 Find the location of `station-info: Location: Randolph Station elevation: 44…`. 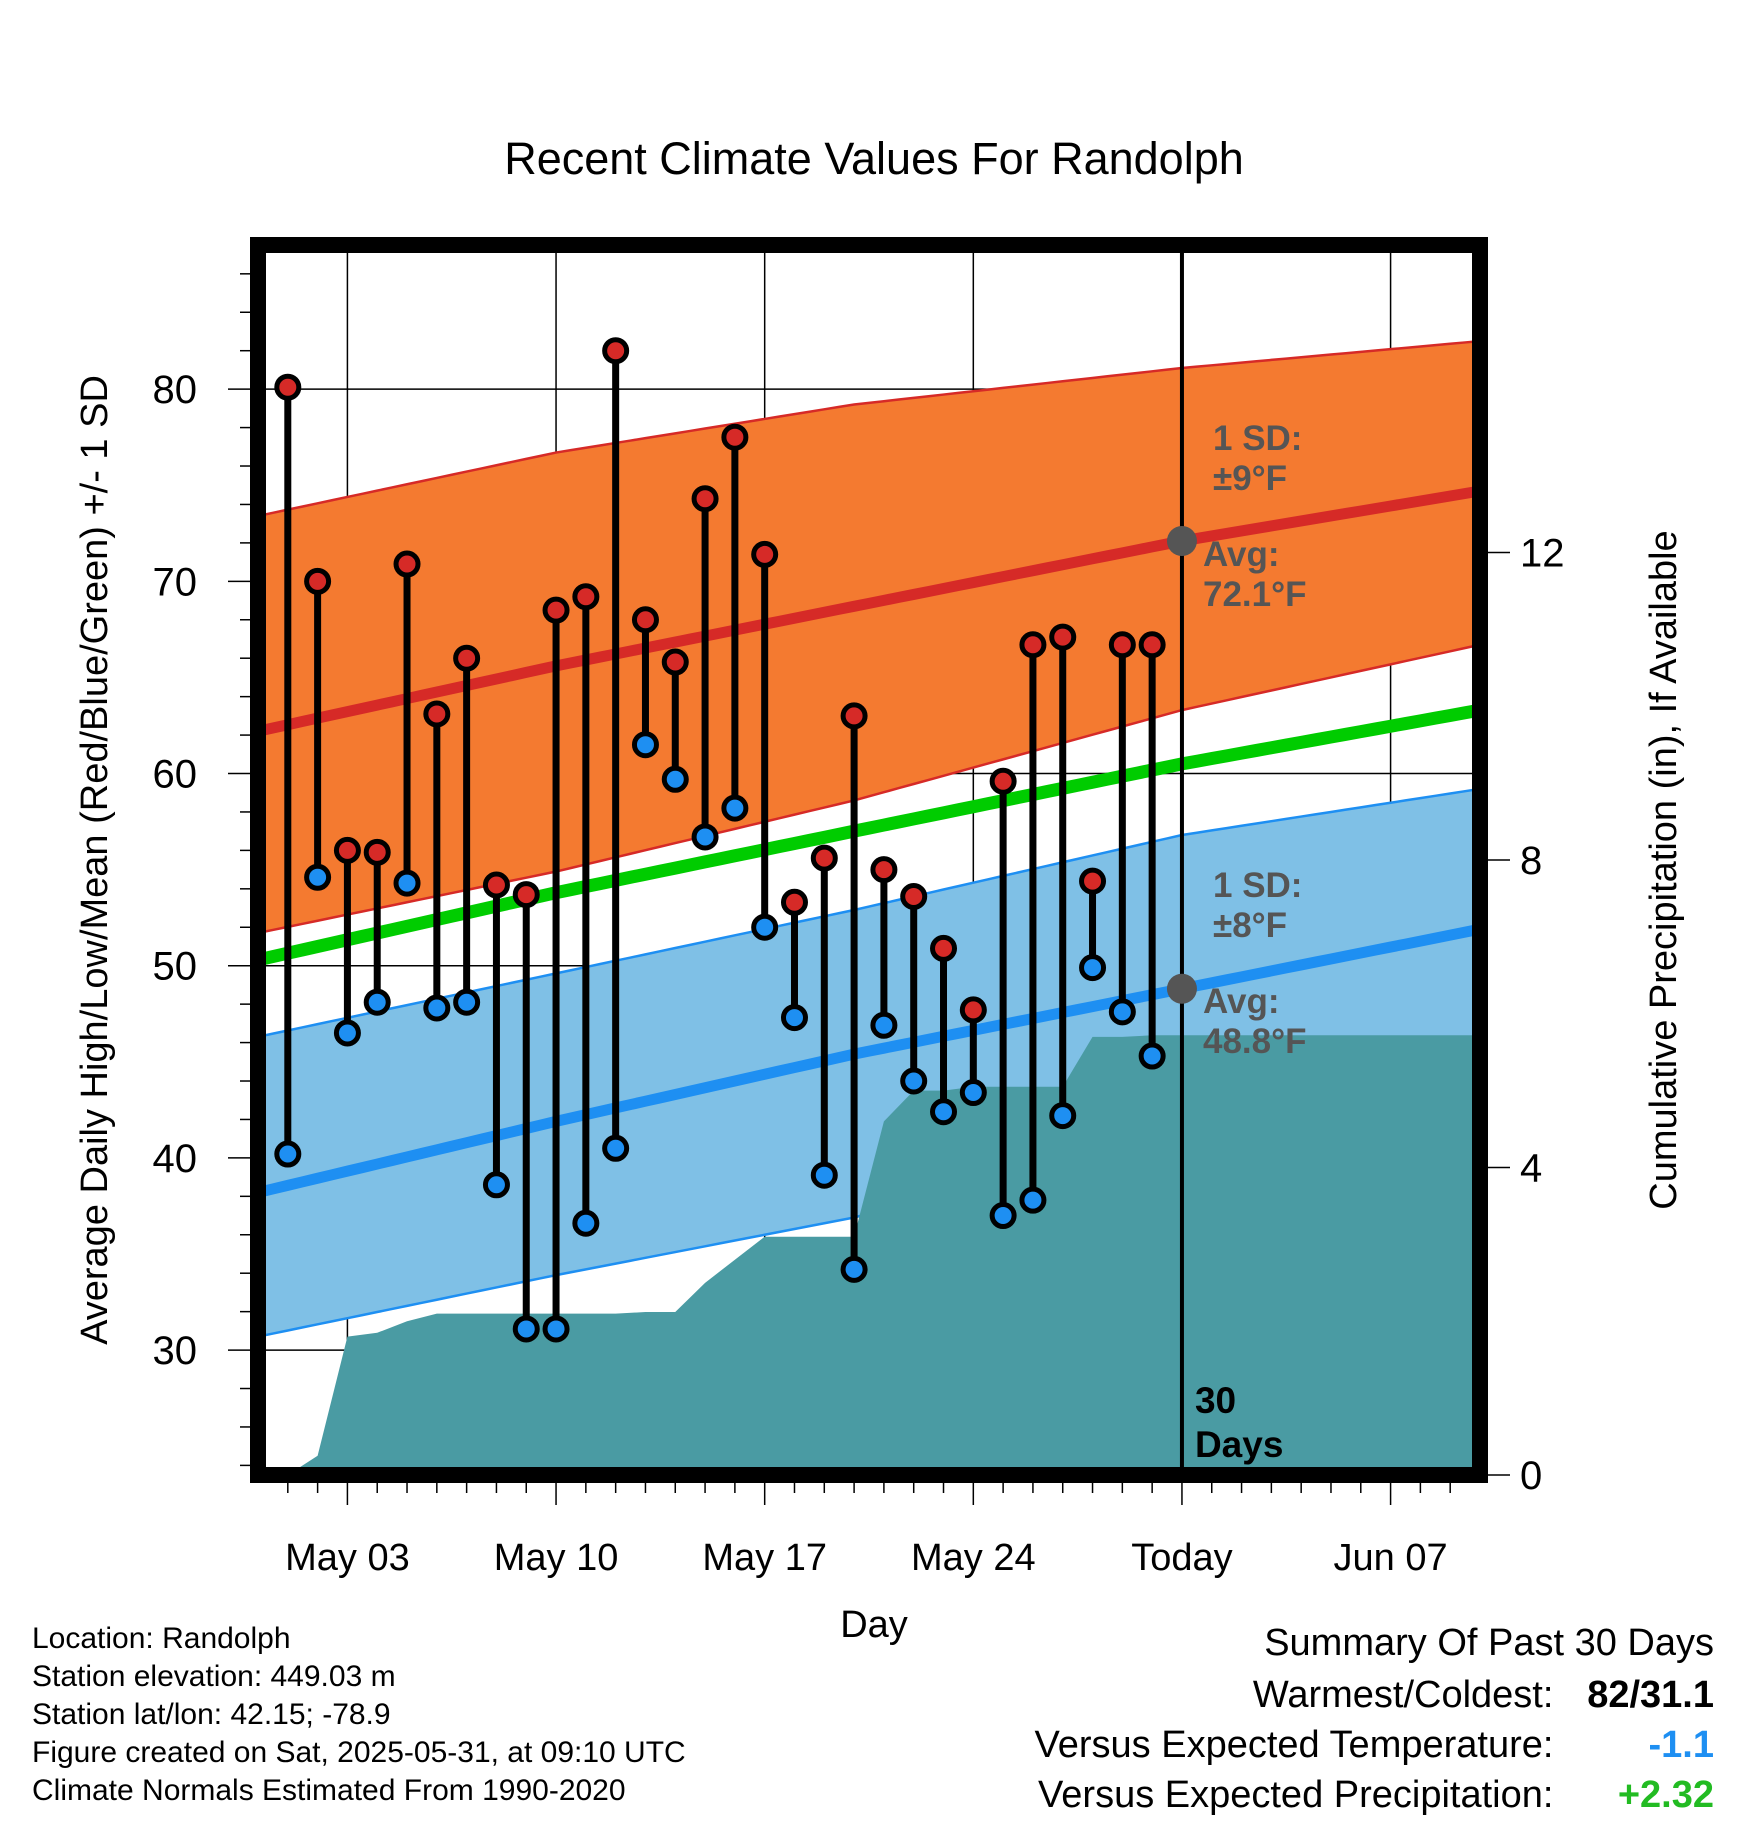

station-info: Location: Randolph Station elevation: 44… is located at coordinates (359, 1715).